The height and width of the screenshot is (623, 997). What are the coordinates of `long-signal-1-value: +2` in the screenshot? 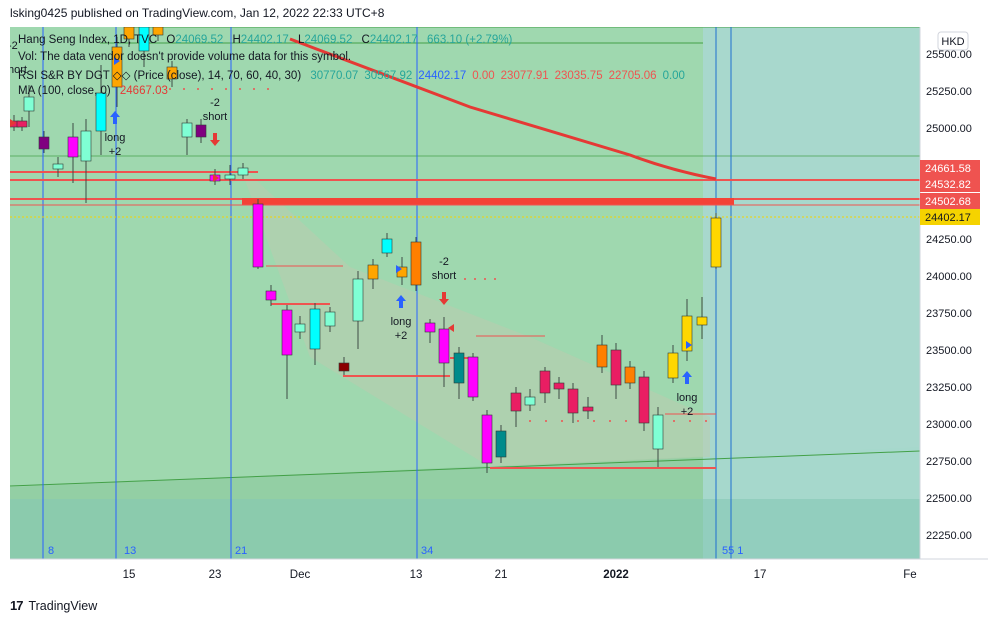 It's located at (115, 152).